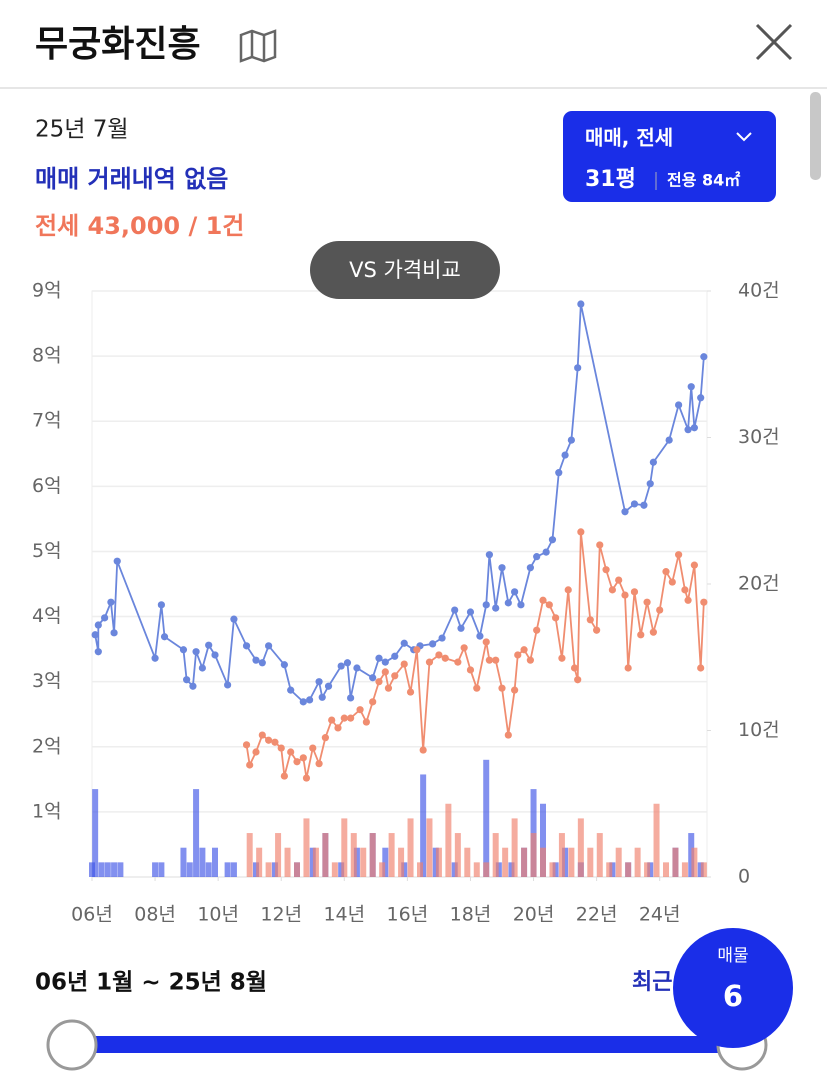 This screenshot has height=1090, width=827. I want to click on recent-button: 최근, so click(652, 982).